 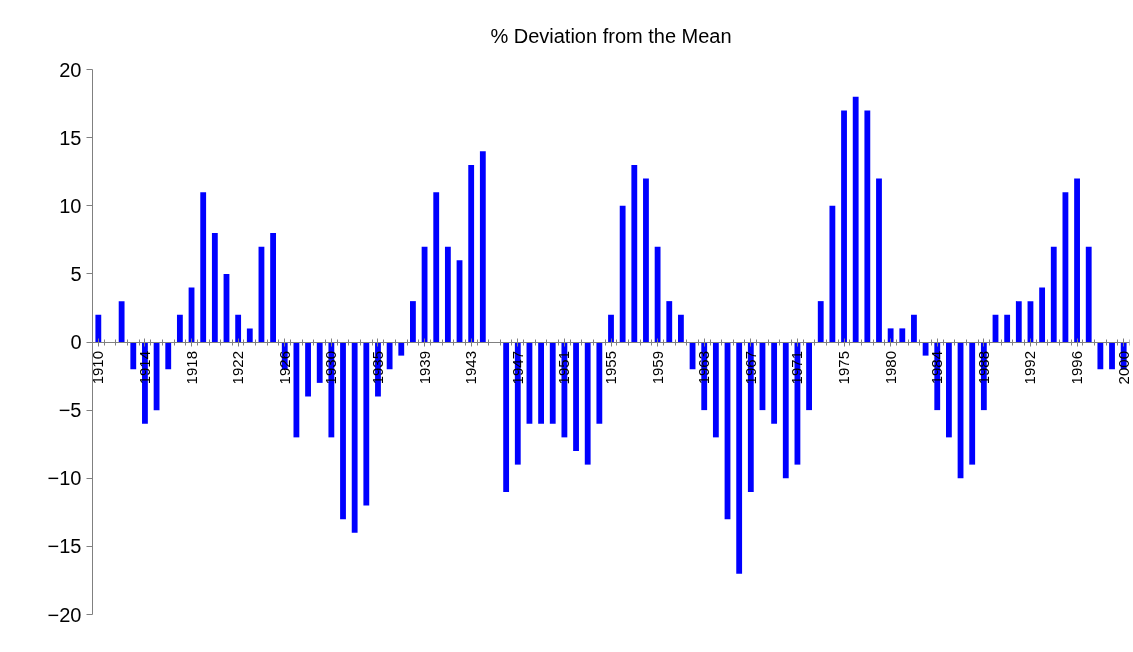 What do you see at coordinates (1077, 367) in the screenshot?
I see `x-tick-label: 1996` at bounding box center [1077, 367].